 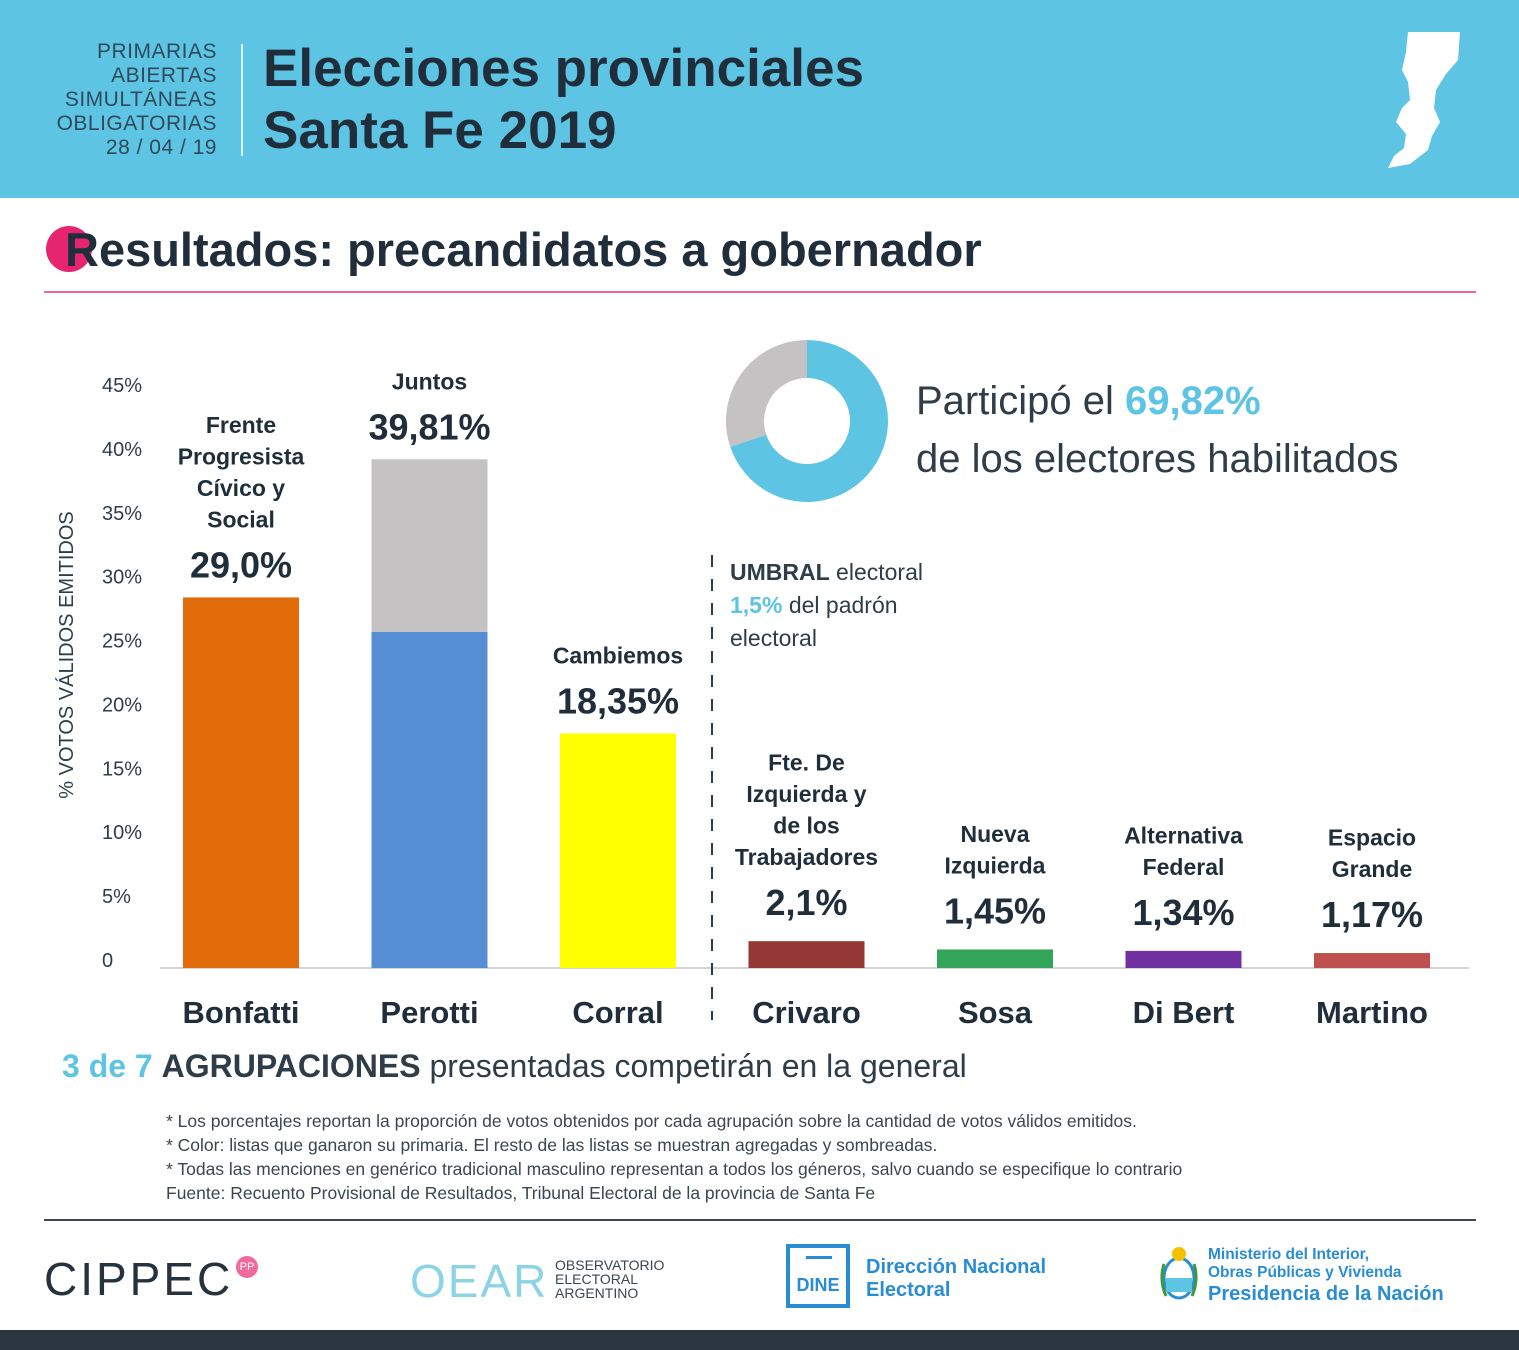 I want to click on bottom-band, so click(x=759, y=1340).